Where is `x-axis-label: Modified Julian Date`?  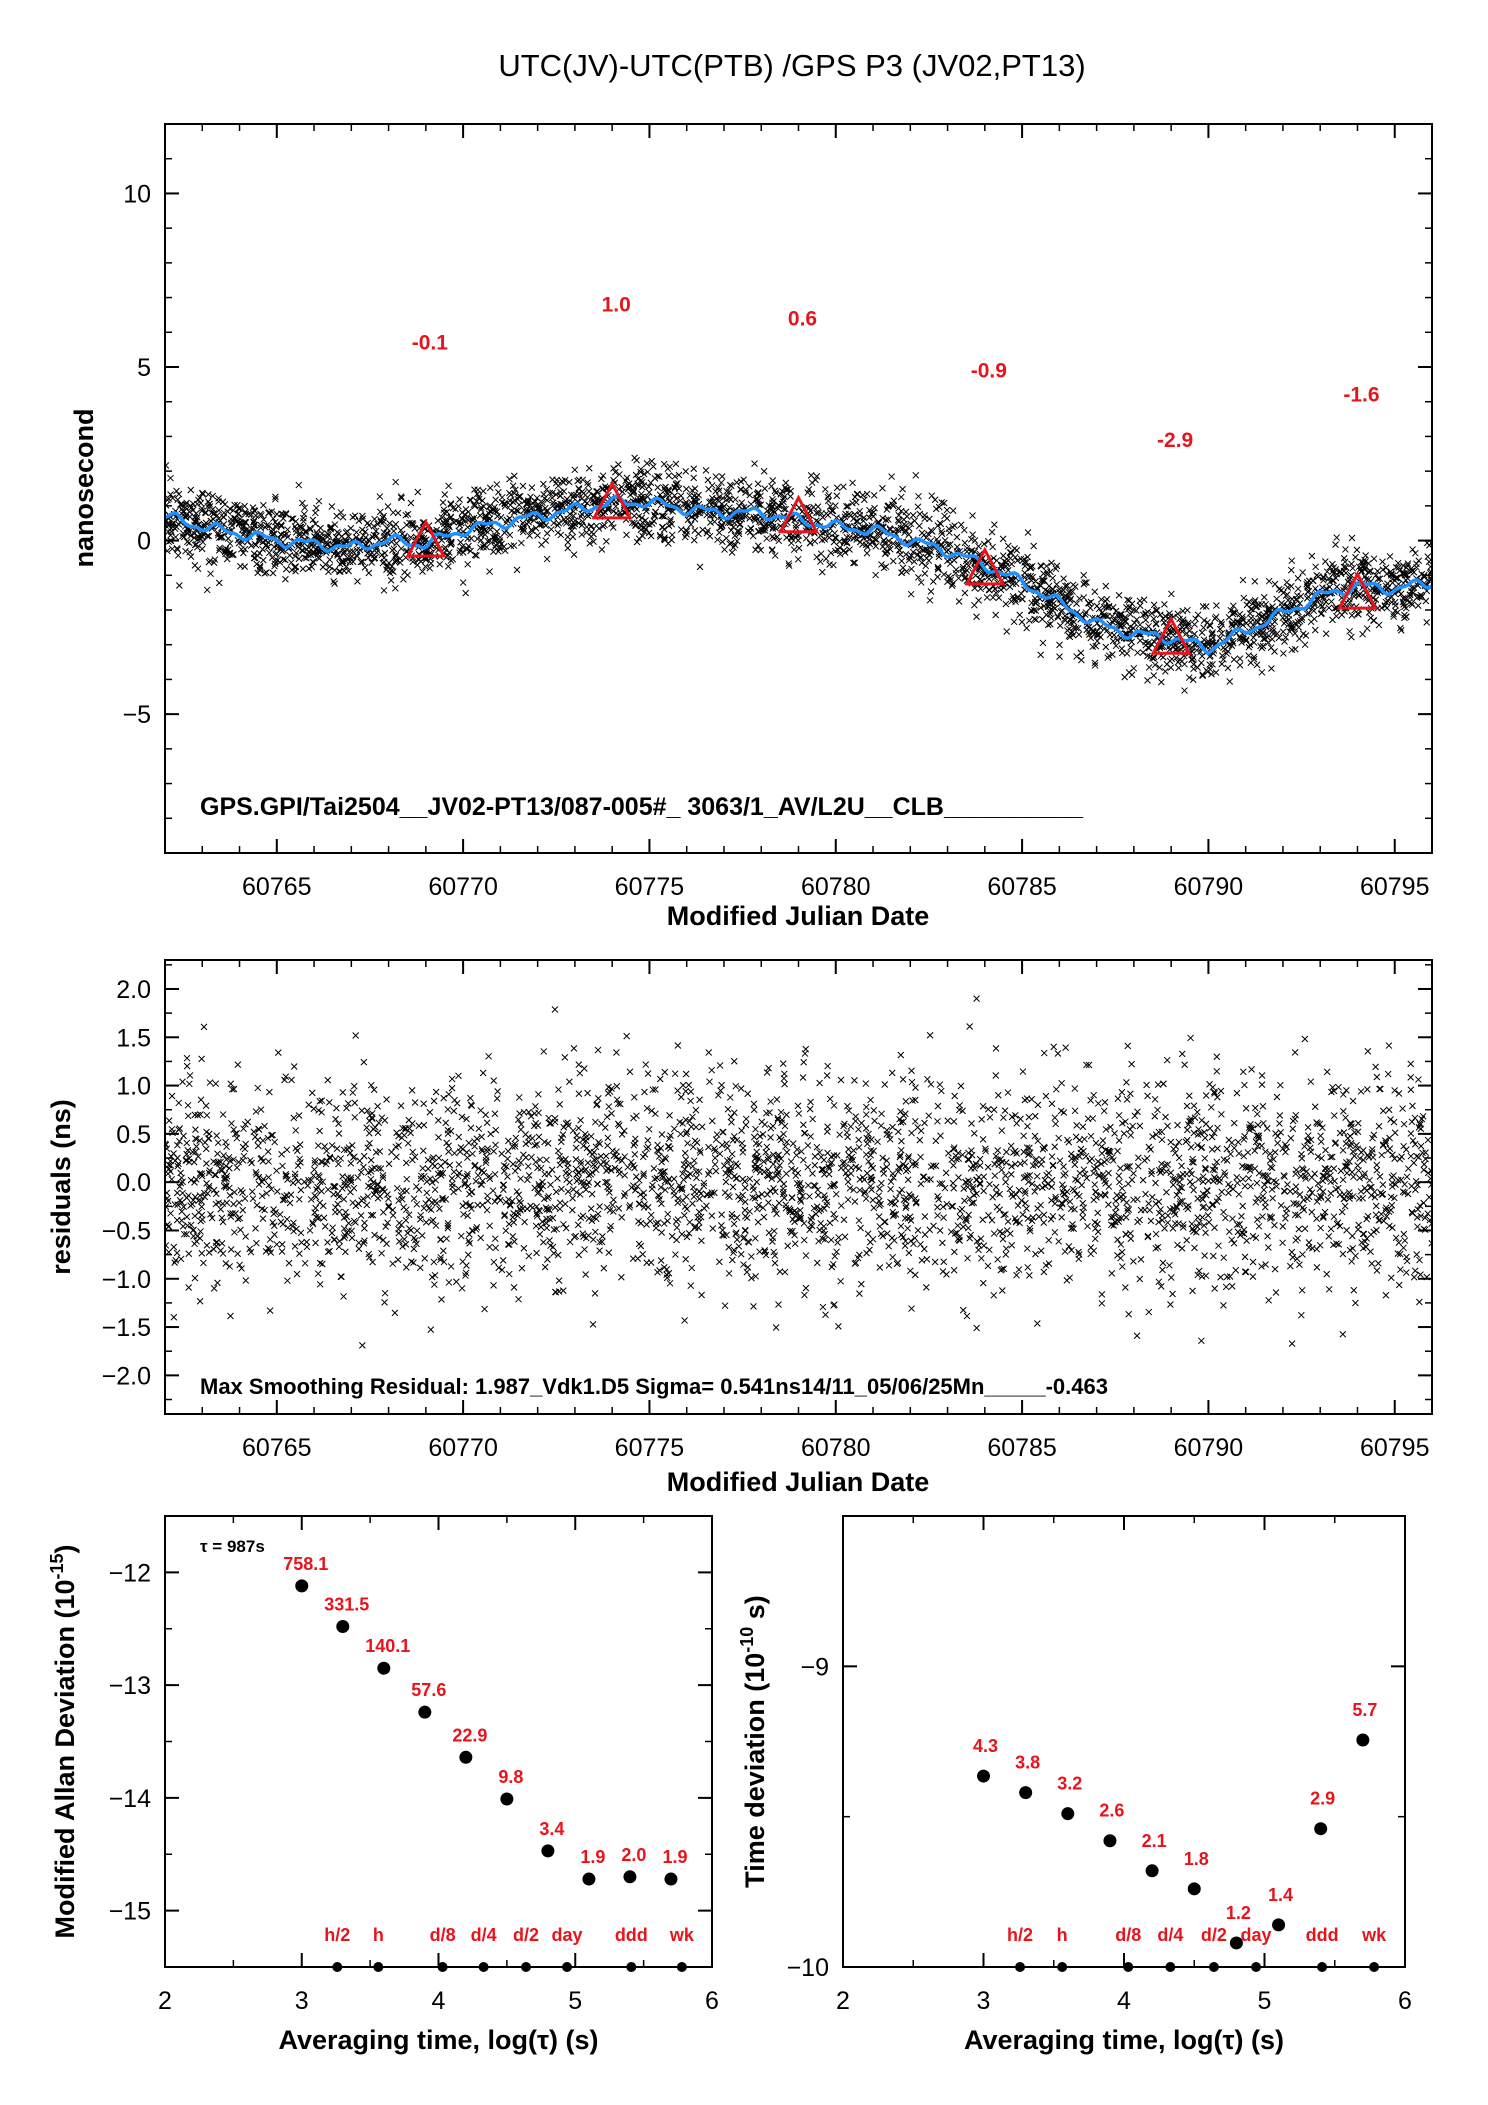
x-axis-label: Modified Julian Date is located at coordinates (798, 916).